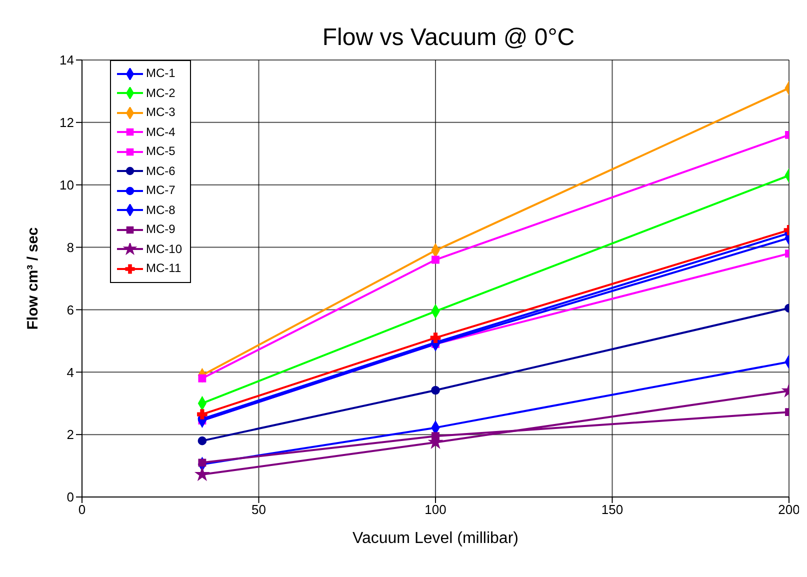 The height and width of the screenshot is (577, 807). I want to click on legend-label: MC-8, so click(161, 210).